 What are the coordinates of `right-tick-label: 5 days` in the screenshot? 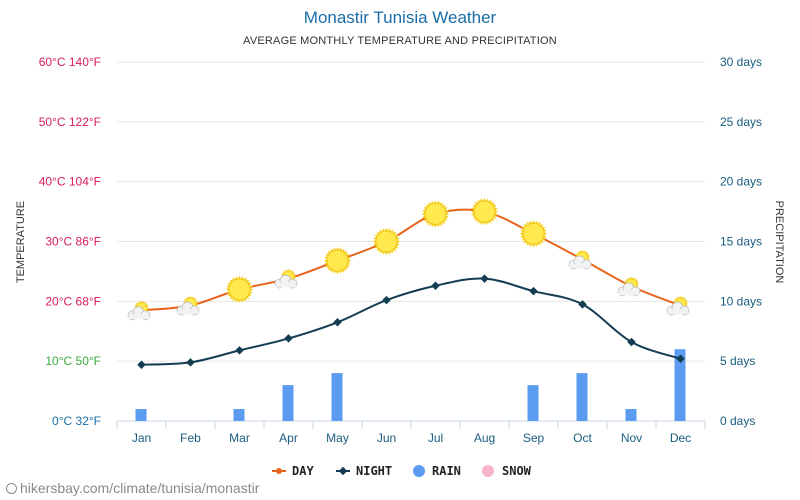 It's located at (737, 361).